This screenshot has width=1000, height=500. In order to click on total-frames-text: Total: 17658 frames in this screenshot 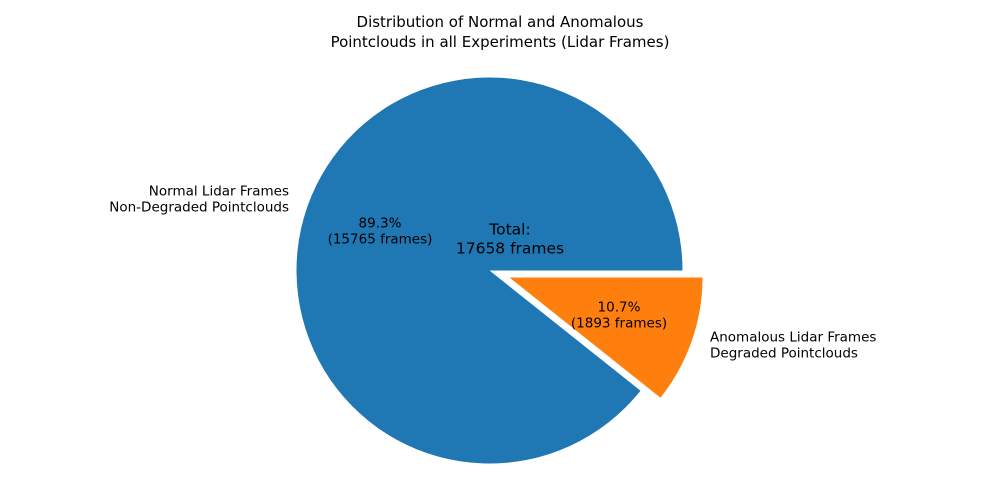, I will do `click(510, 239)`.